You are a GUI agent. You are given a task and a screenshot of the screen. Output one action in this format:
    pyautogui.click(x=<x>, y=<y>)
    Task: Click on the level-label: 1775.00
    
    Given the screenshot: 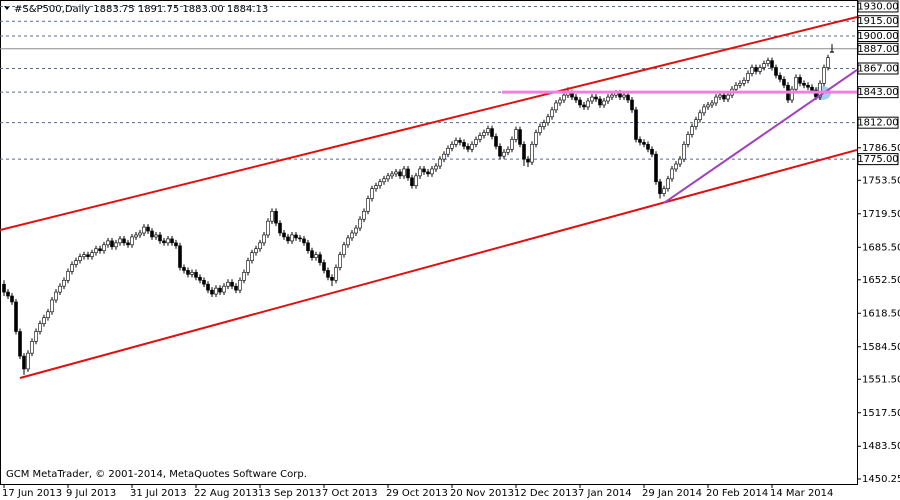 What is the action you would take?
    pyautogui.click(x=877, y=159)
    